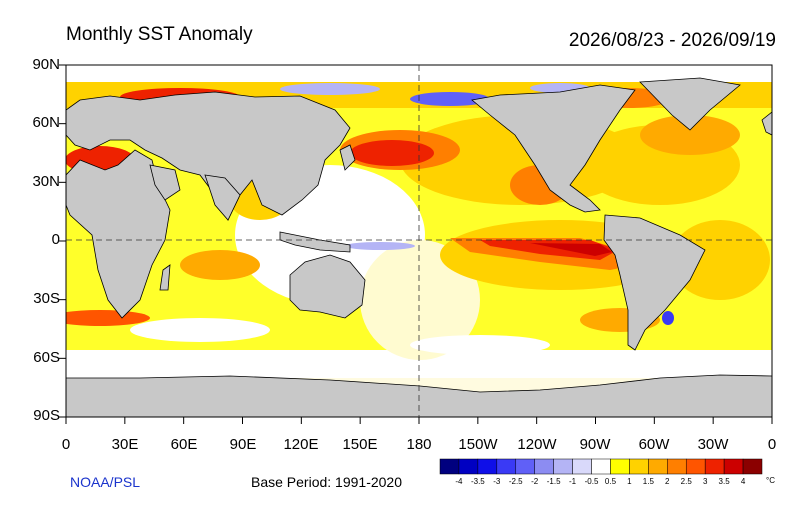  What do you see at coordinates (724, 481) in the screenshot?
I see `colorbar-tick-label: 3.5` at bounding box center [724, 481].